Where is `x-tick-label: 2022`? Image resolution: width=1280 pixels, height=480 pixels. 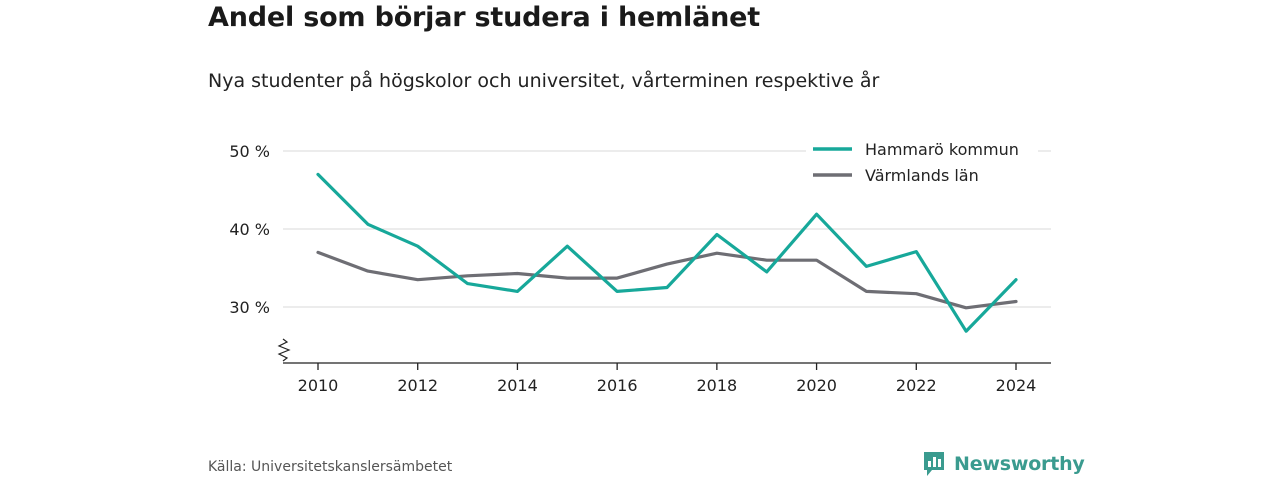
x-tick-label: 2022 is located at coordinates (916, 385).